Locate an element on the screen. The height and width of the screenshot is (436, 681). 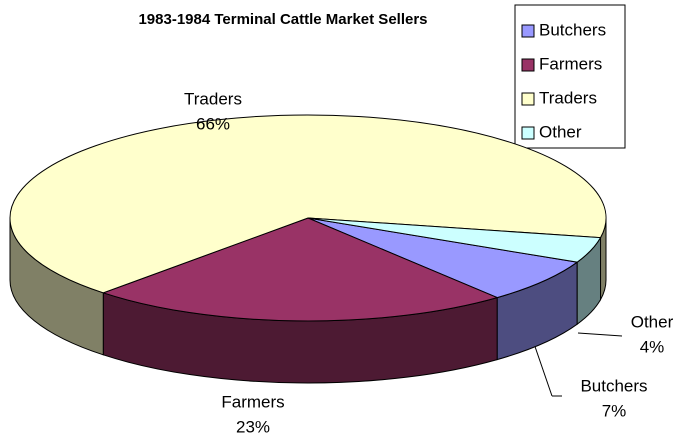
legend-label: Farmers is located at coordinates (570, 63).